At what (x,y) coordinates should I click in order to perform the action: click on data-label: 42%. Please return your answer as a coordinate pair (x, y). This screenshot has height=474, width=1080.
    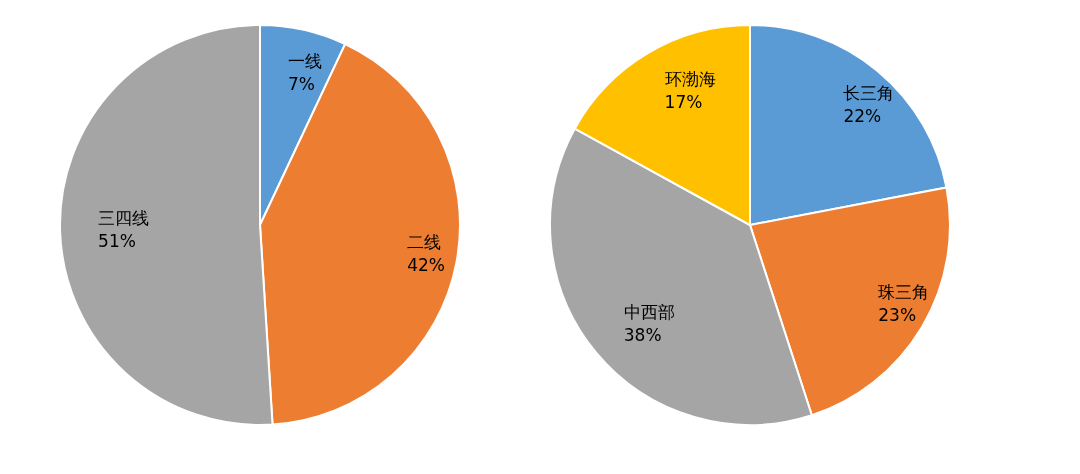
    Looking at the image, I should click on (426, 265).